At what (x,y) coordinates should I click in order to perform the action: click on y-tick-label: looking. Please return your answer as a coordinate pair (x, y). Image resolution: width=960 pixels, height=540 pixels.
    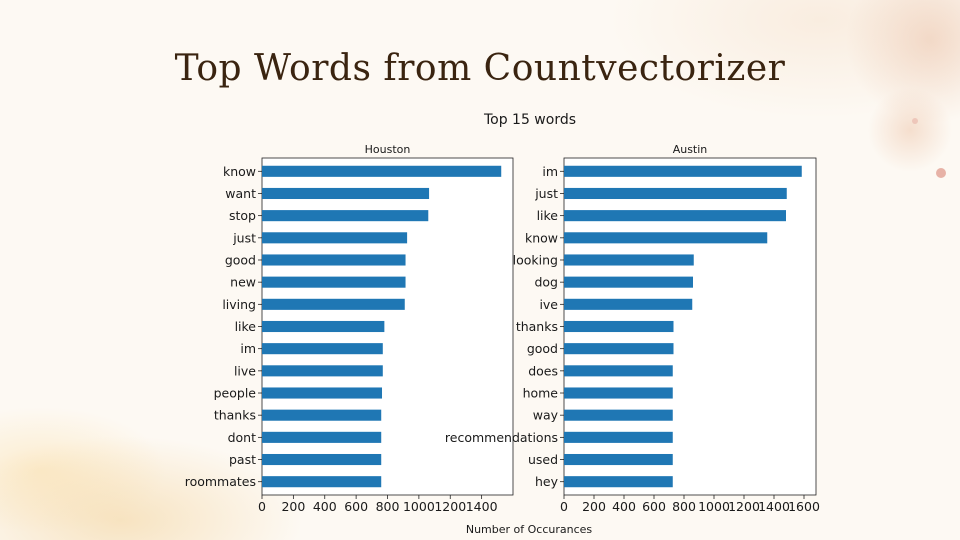
    Looking at the image, I should click on (535, 259).